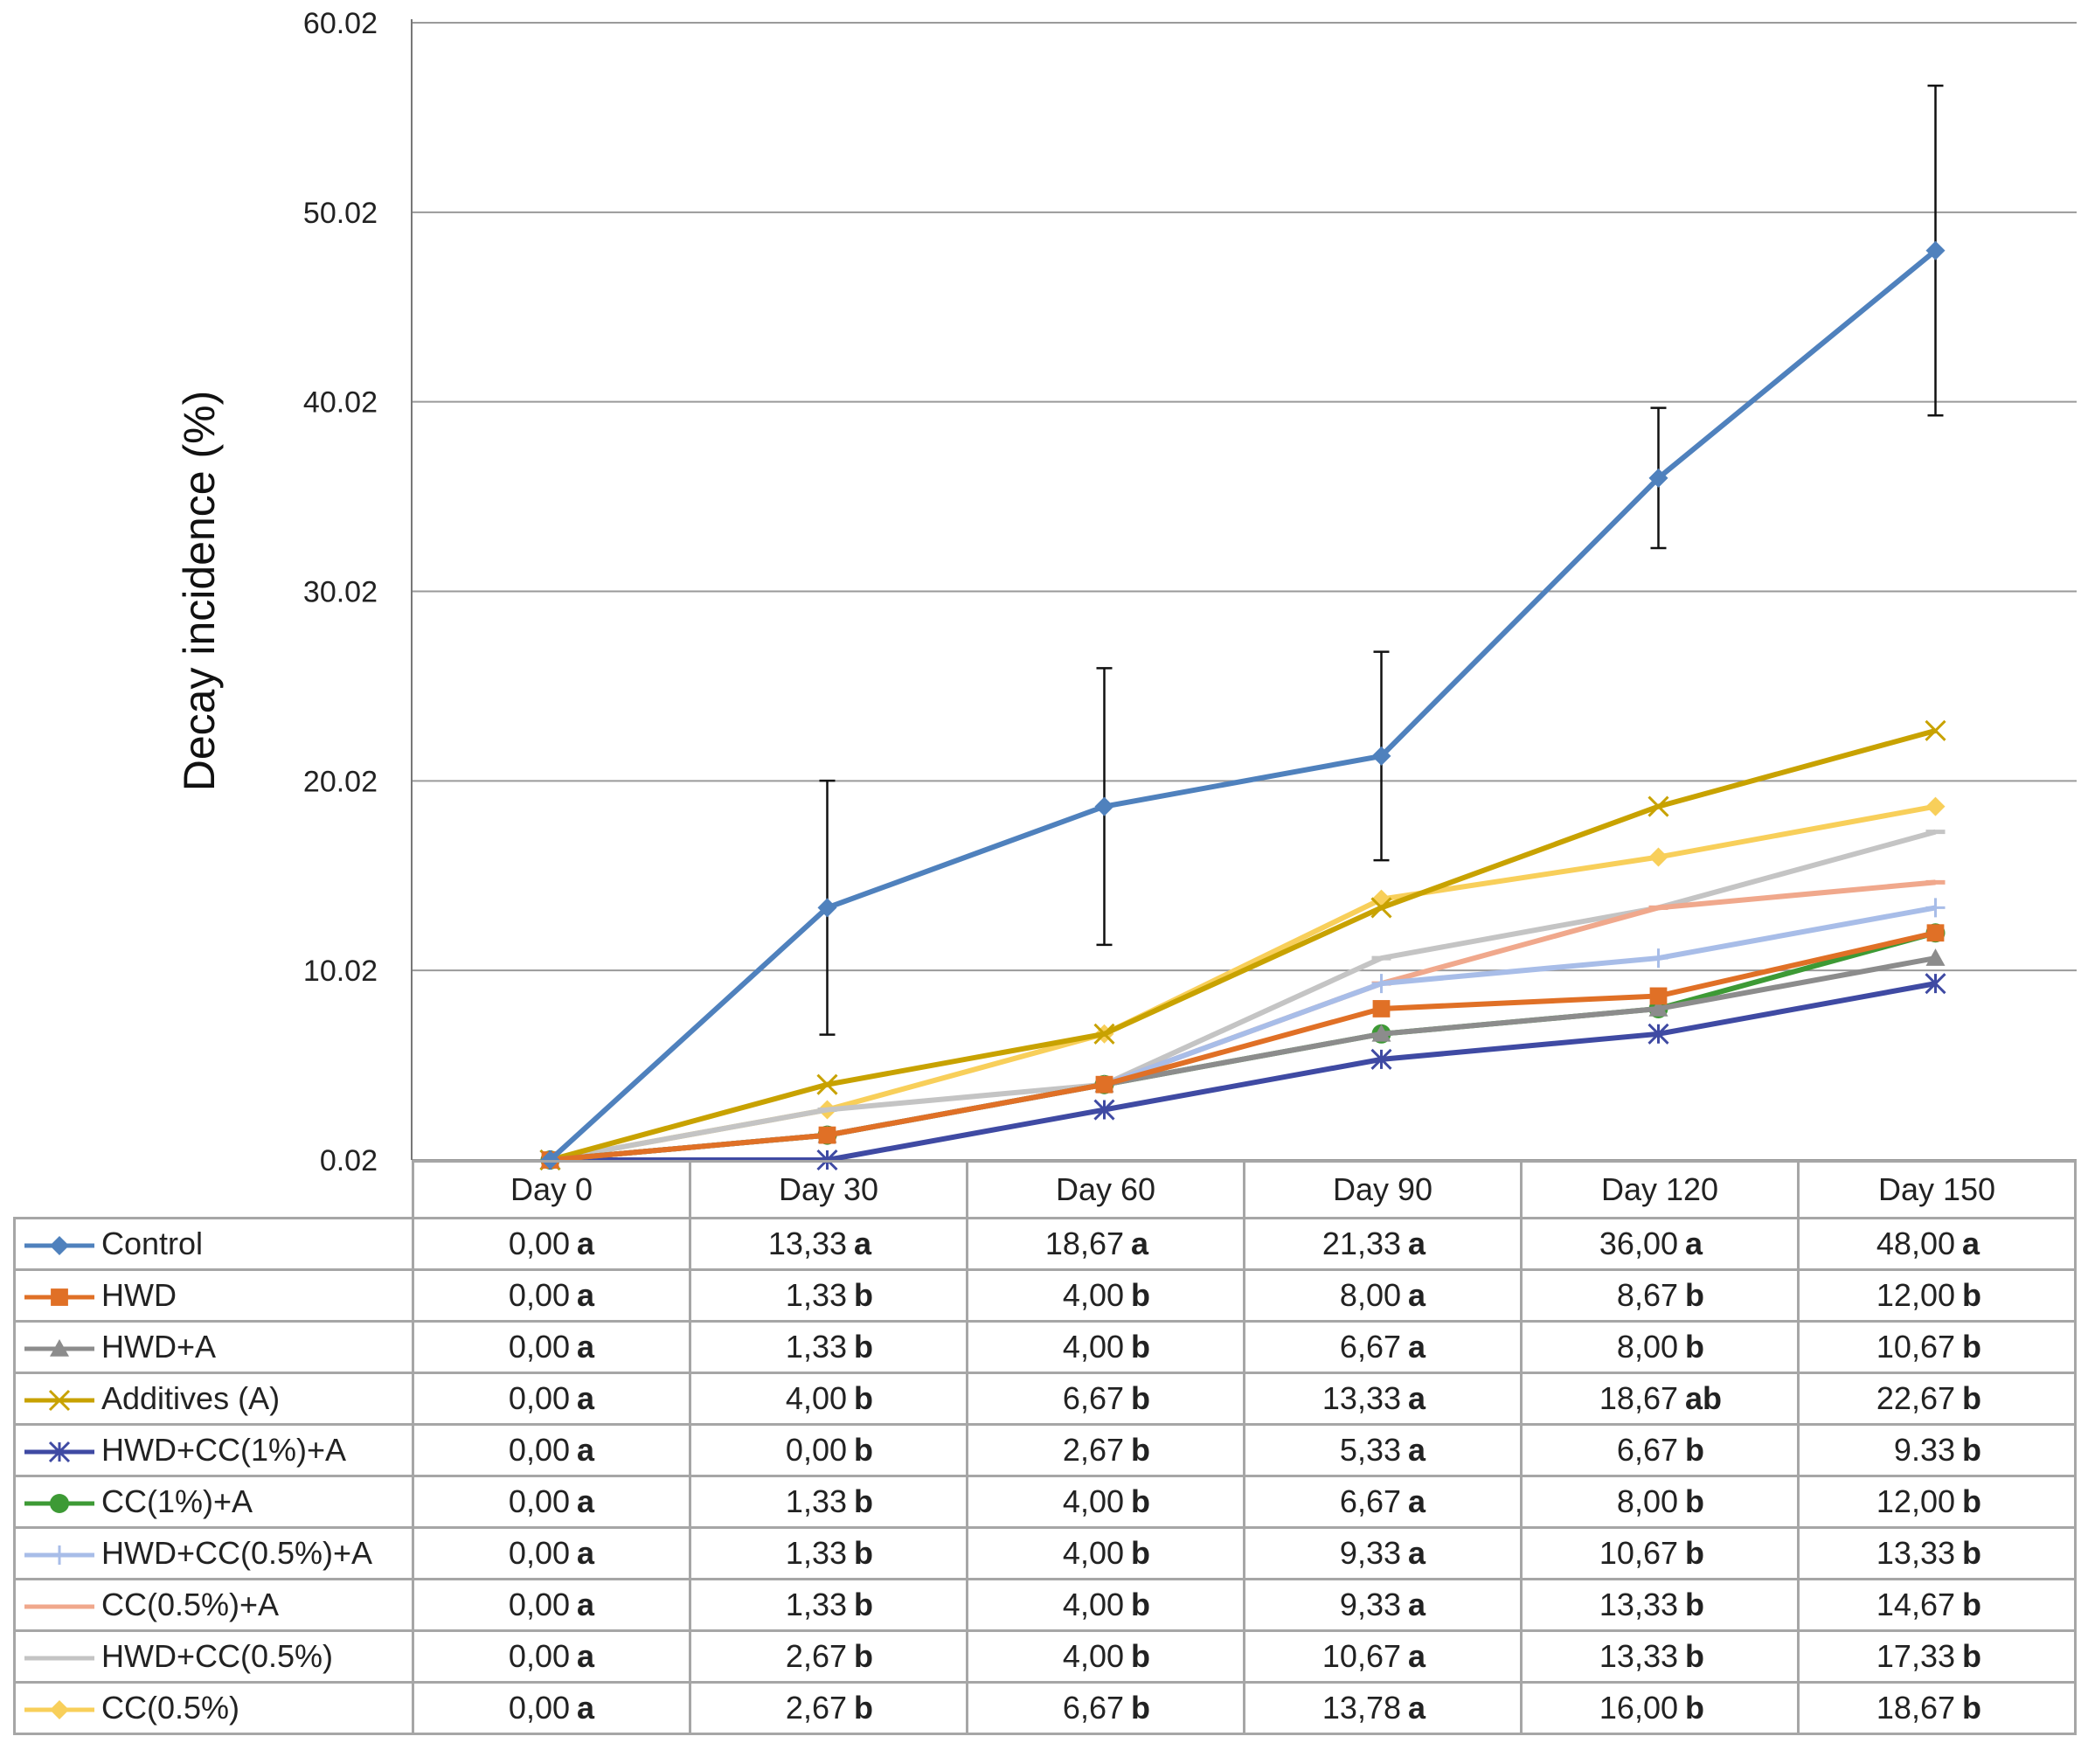 The width and height of the screenshot is (2081, 1764). I want to click on value: 8,00, so click(1647, 1347).